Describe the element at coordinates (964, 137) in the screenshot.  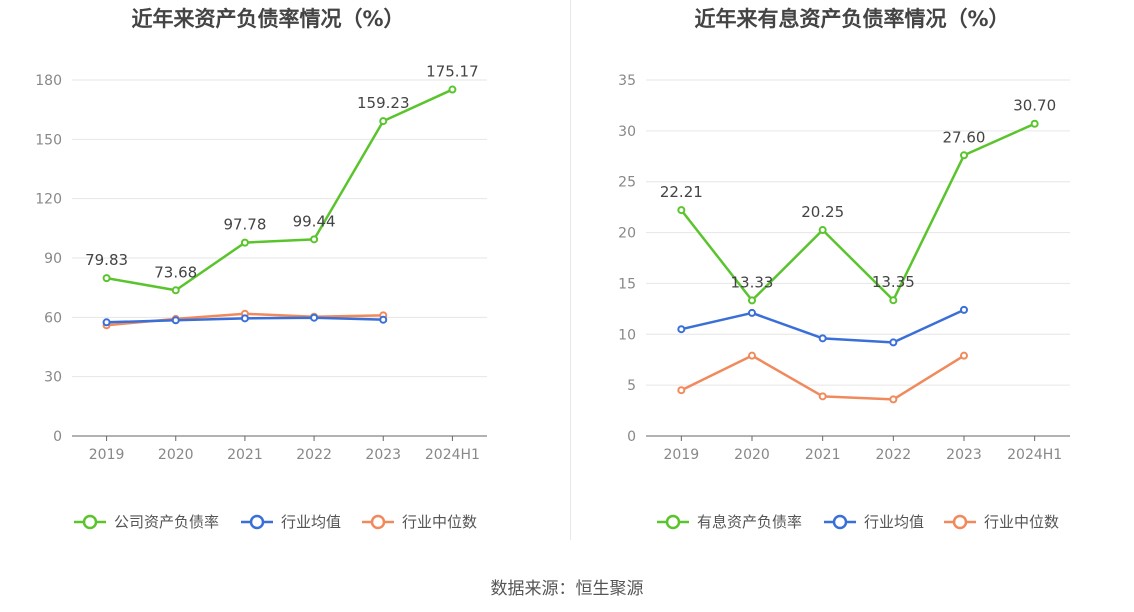
I see `data-label: 27.60` at that location.